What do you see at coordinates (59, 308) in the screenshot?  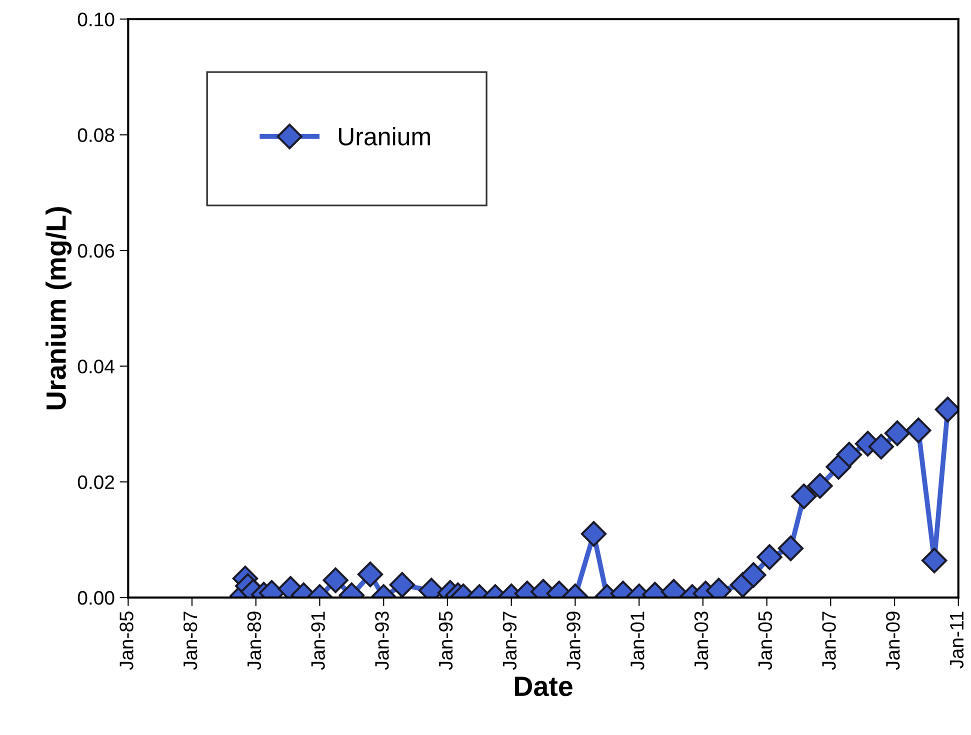 I see `y-axis-title: Uranium (mg/L)` at bounding box center [59, 308].